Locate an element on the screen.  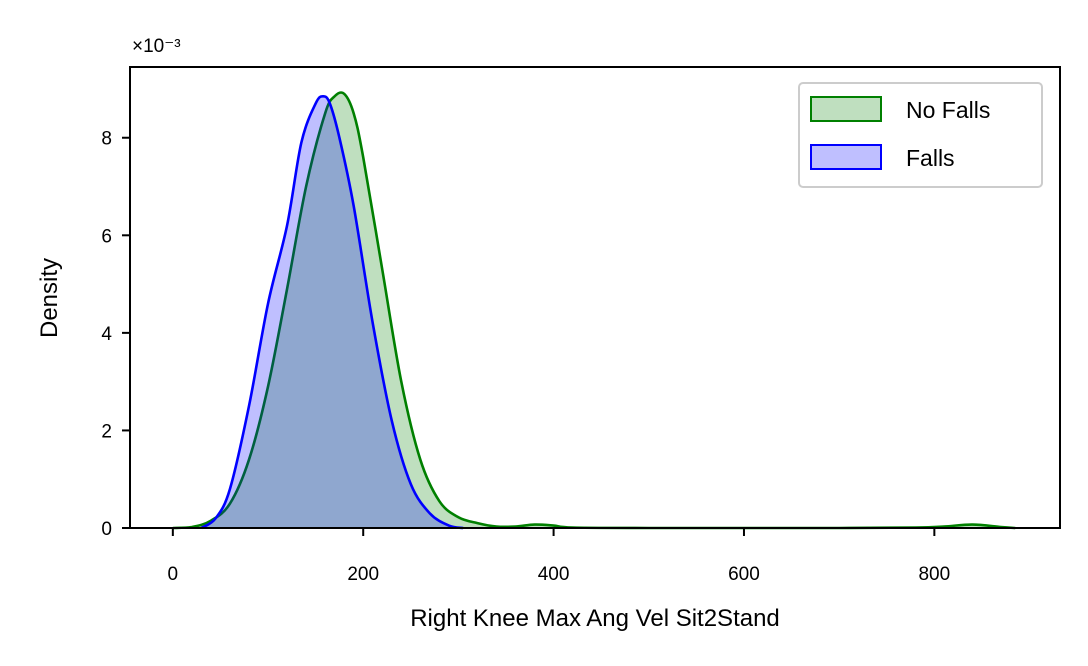
legend-label-no-falls: No Falls is located at coordinates (948, 110).